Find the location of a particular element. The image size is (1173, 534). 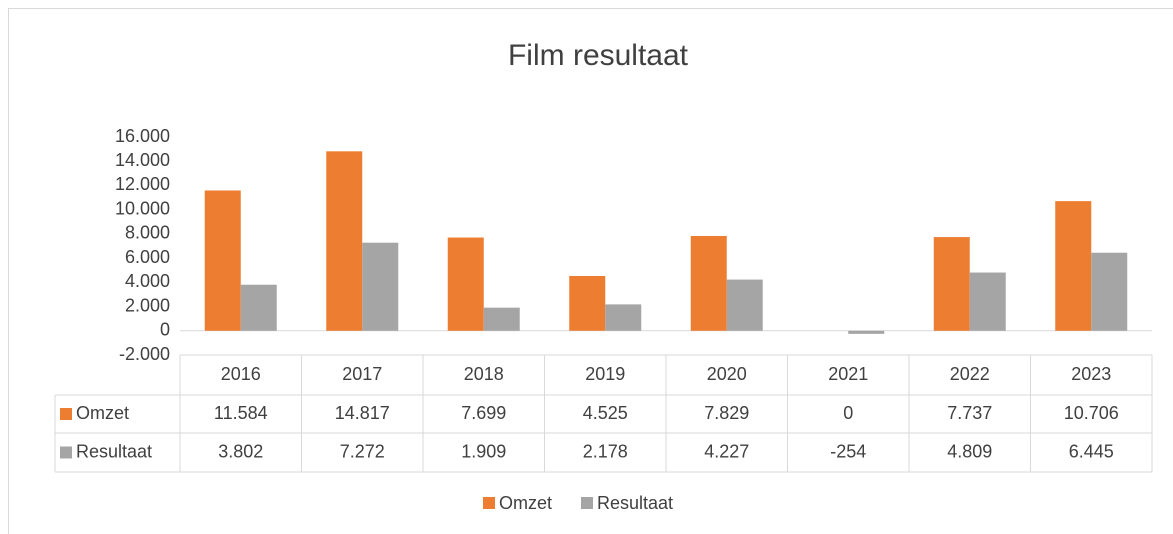

legend-label: Resultaat is located at coordinates (635, 503).